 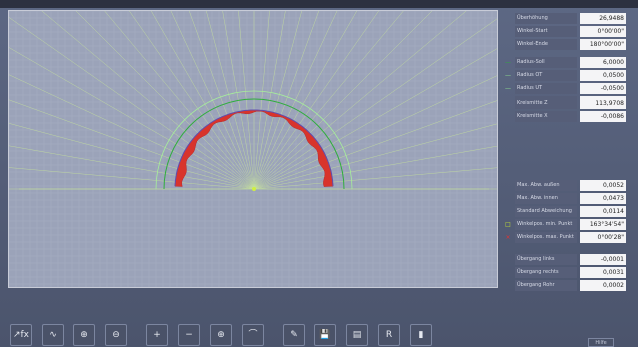 I want to click on eraser-button: ✎, so click(x=294, y=335).